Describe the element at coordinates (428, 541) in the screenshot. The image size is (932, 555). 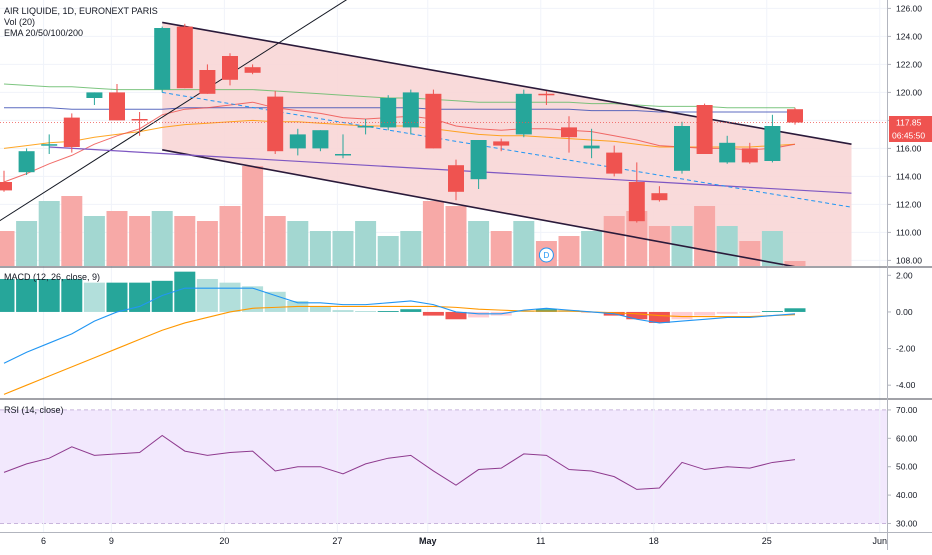
I see `x-tick-label: May` at that location.